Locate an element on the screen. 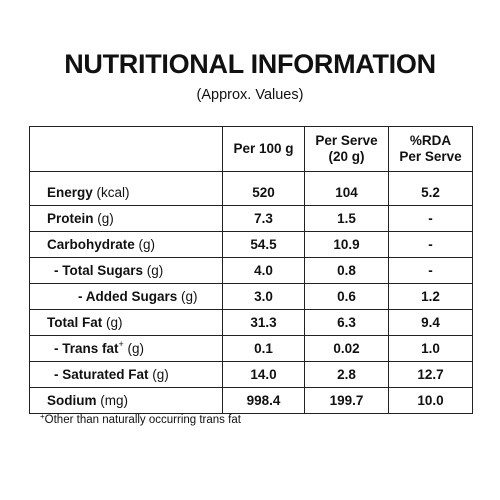  header-per-serve: Per Serve (20 g) is located at coordinates (346, 149).